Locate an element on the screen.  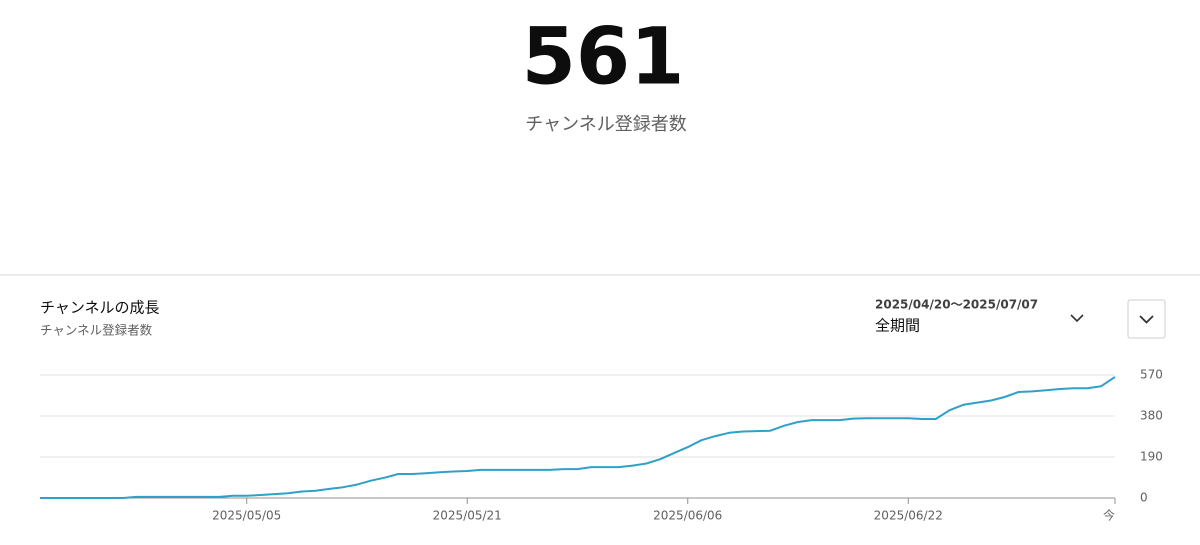
date-range: 2025/04/20〜2025/07/07 is located at coordinates (956, 305).